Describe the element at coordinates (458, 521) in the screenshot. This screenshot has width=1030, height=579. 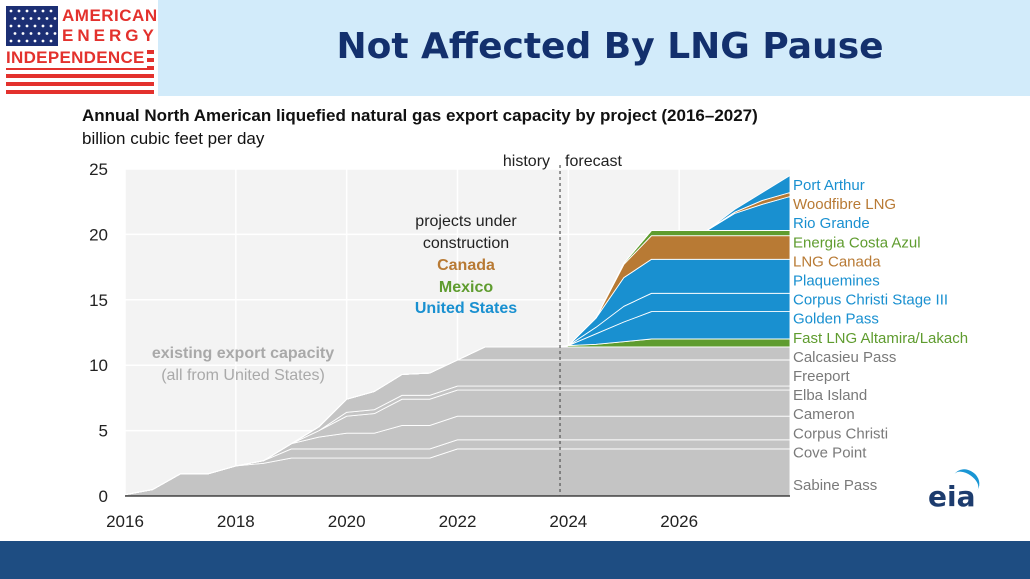
I see `x-tick-label: 2022` at that location.